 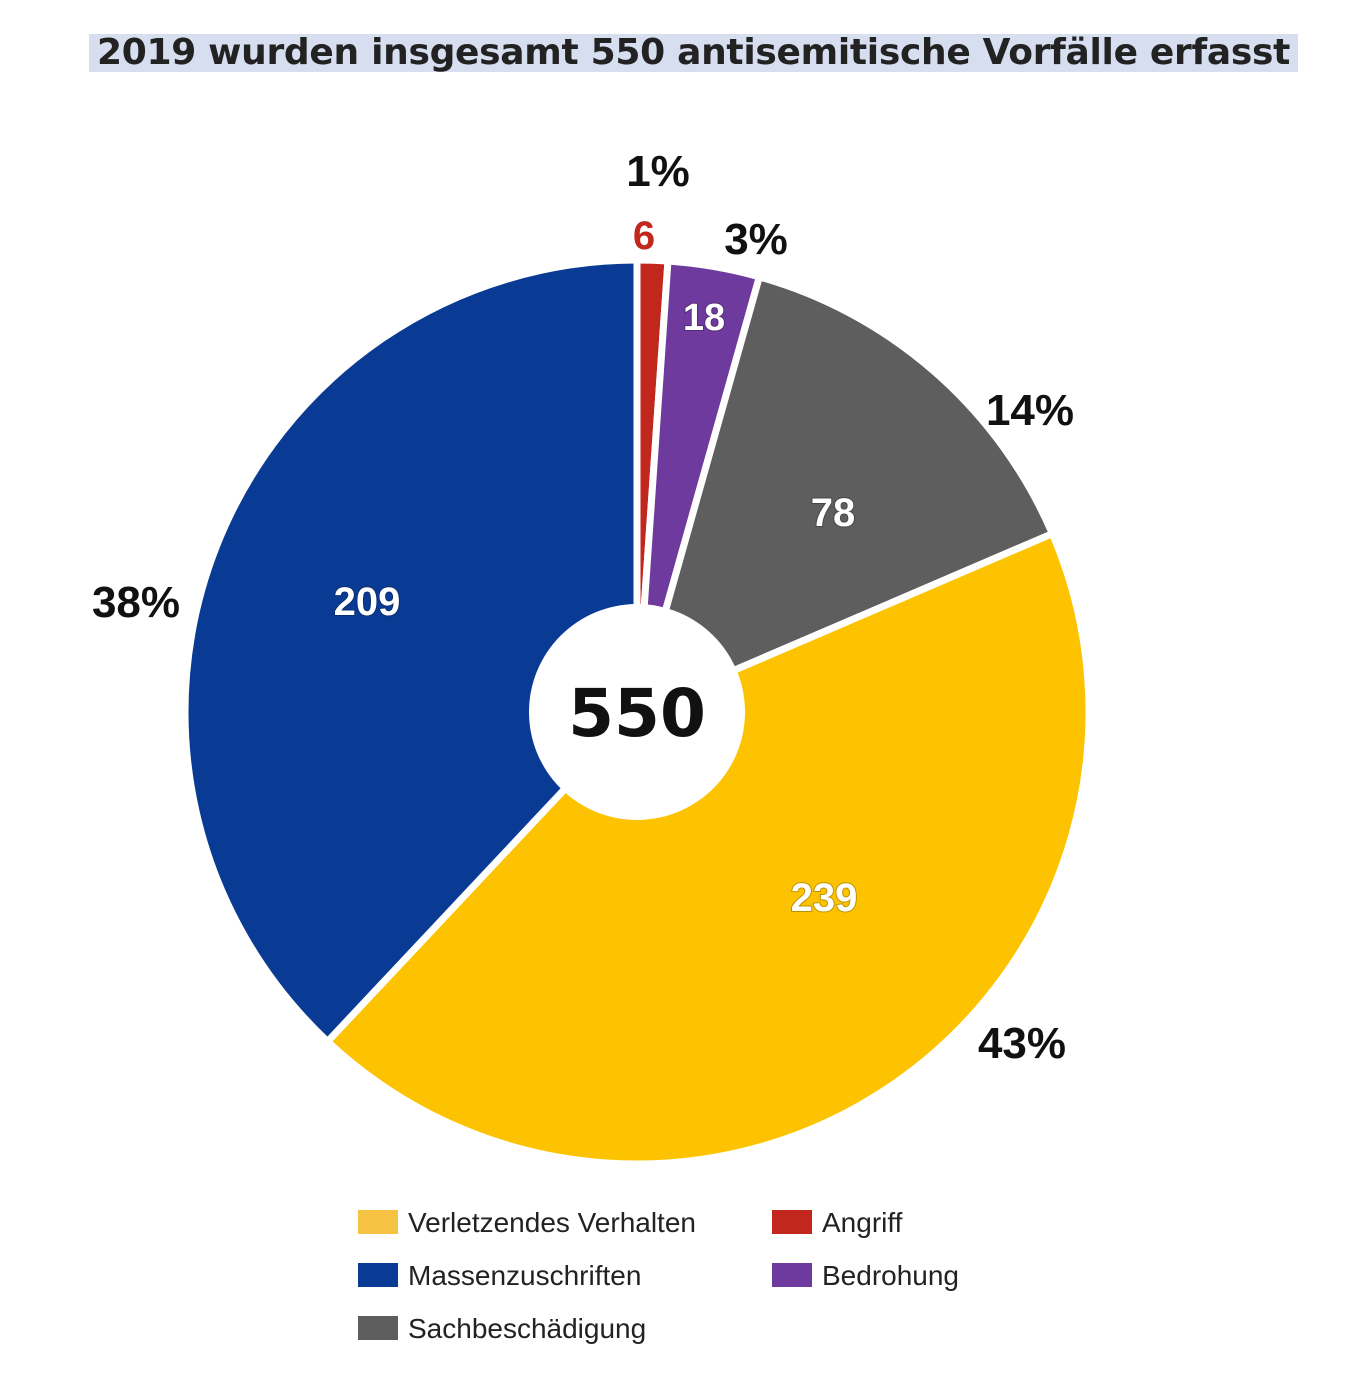 What do you see at coordinates (136, 602) in the screenshot?
I see `percent-label-massenzuschriften: 38%` at bounding box center [136, 602].